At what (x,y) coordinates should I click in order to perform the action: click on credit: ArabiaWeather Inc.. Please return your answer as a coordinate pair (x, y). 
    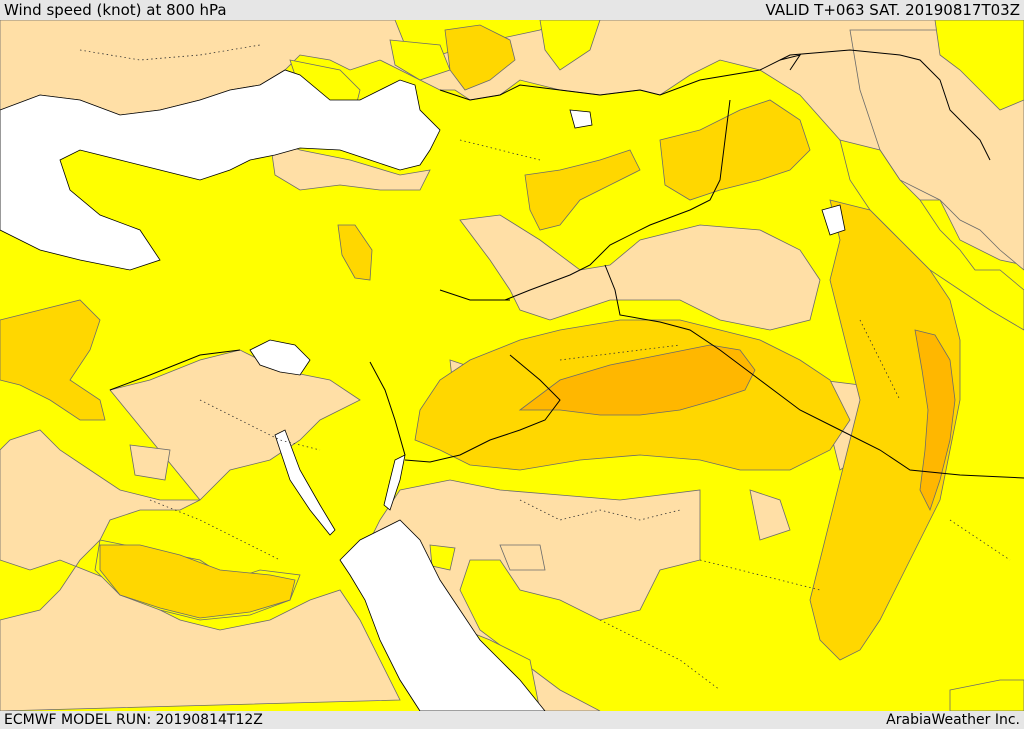
    Looking at the image, I should click on (953, 720).